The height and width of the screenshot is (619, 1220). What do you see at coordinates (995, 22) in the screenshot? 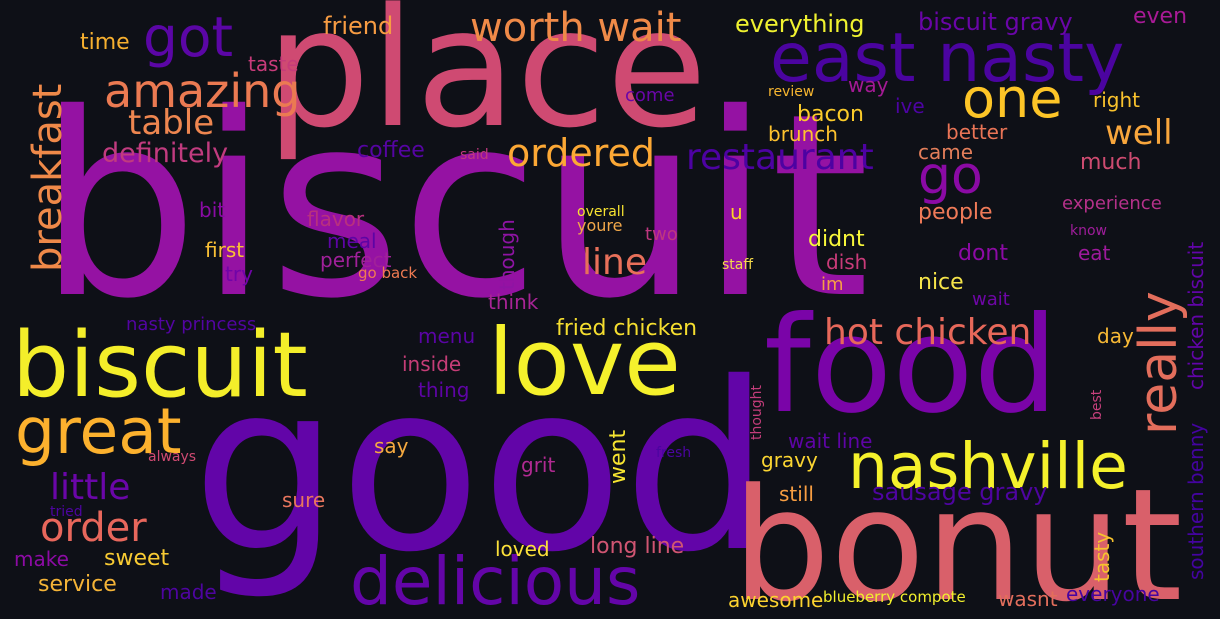
I see `word-biscuit-gravy: biscuit gravy` at bounding box center [995, 22].